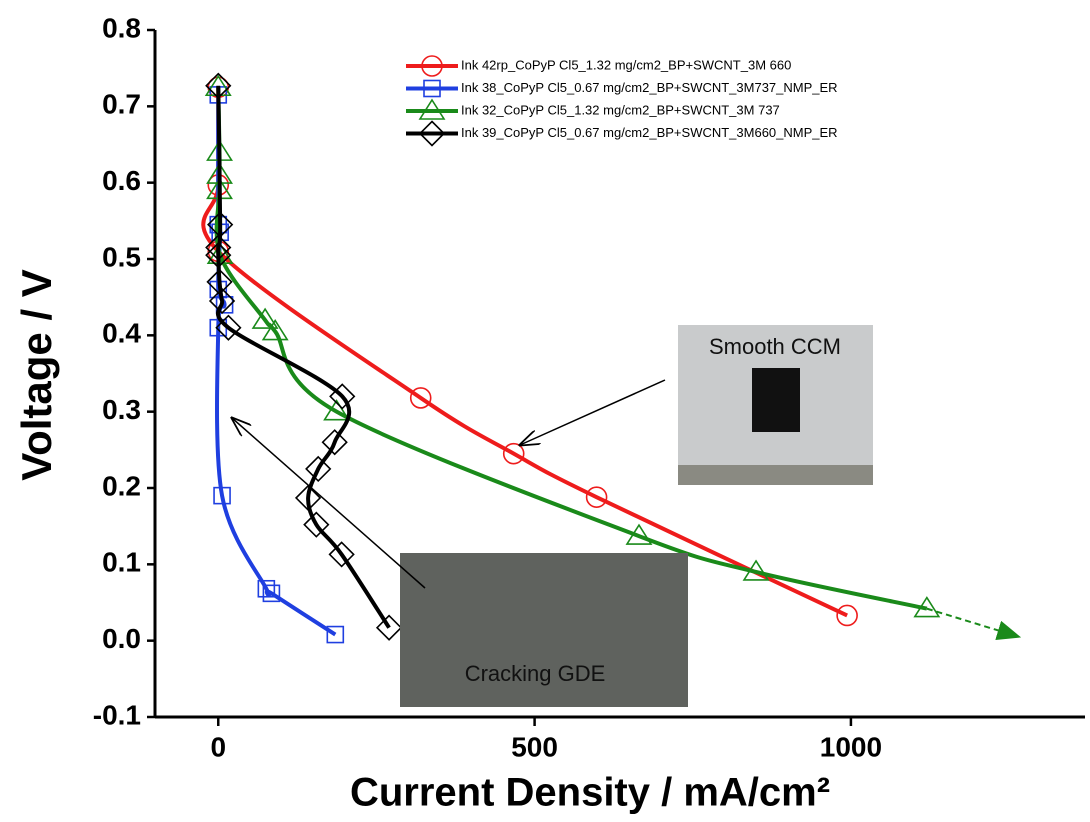  I want to click on inset-photo, so click(544, 630).